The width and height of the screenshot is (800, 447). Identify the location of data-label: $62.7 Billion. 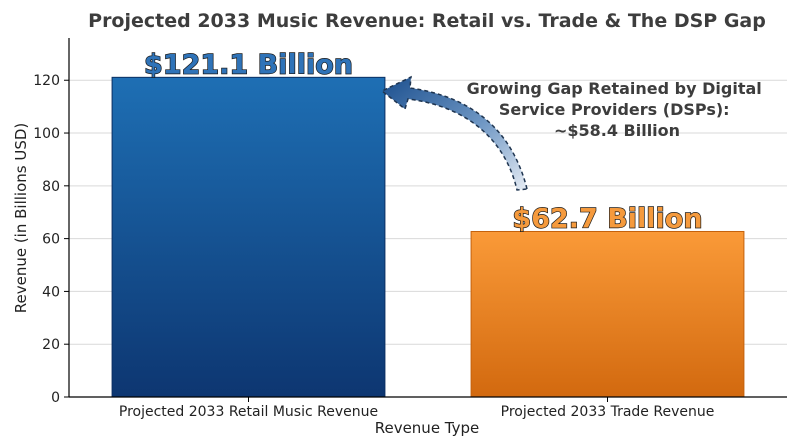
(607, 218).